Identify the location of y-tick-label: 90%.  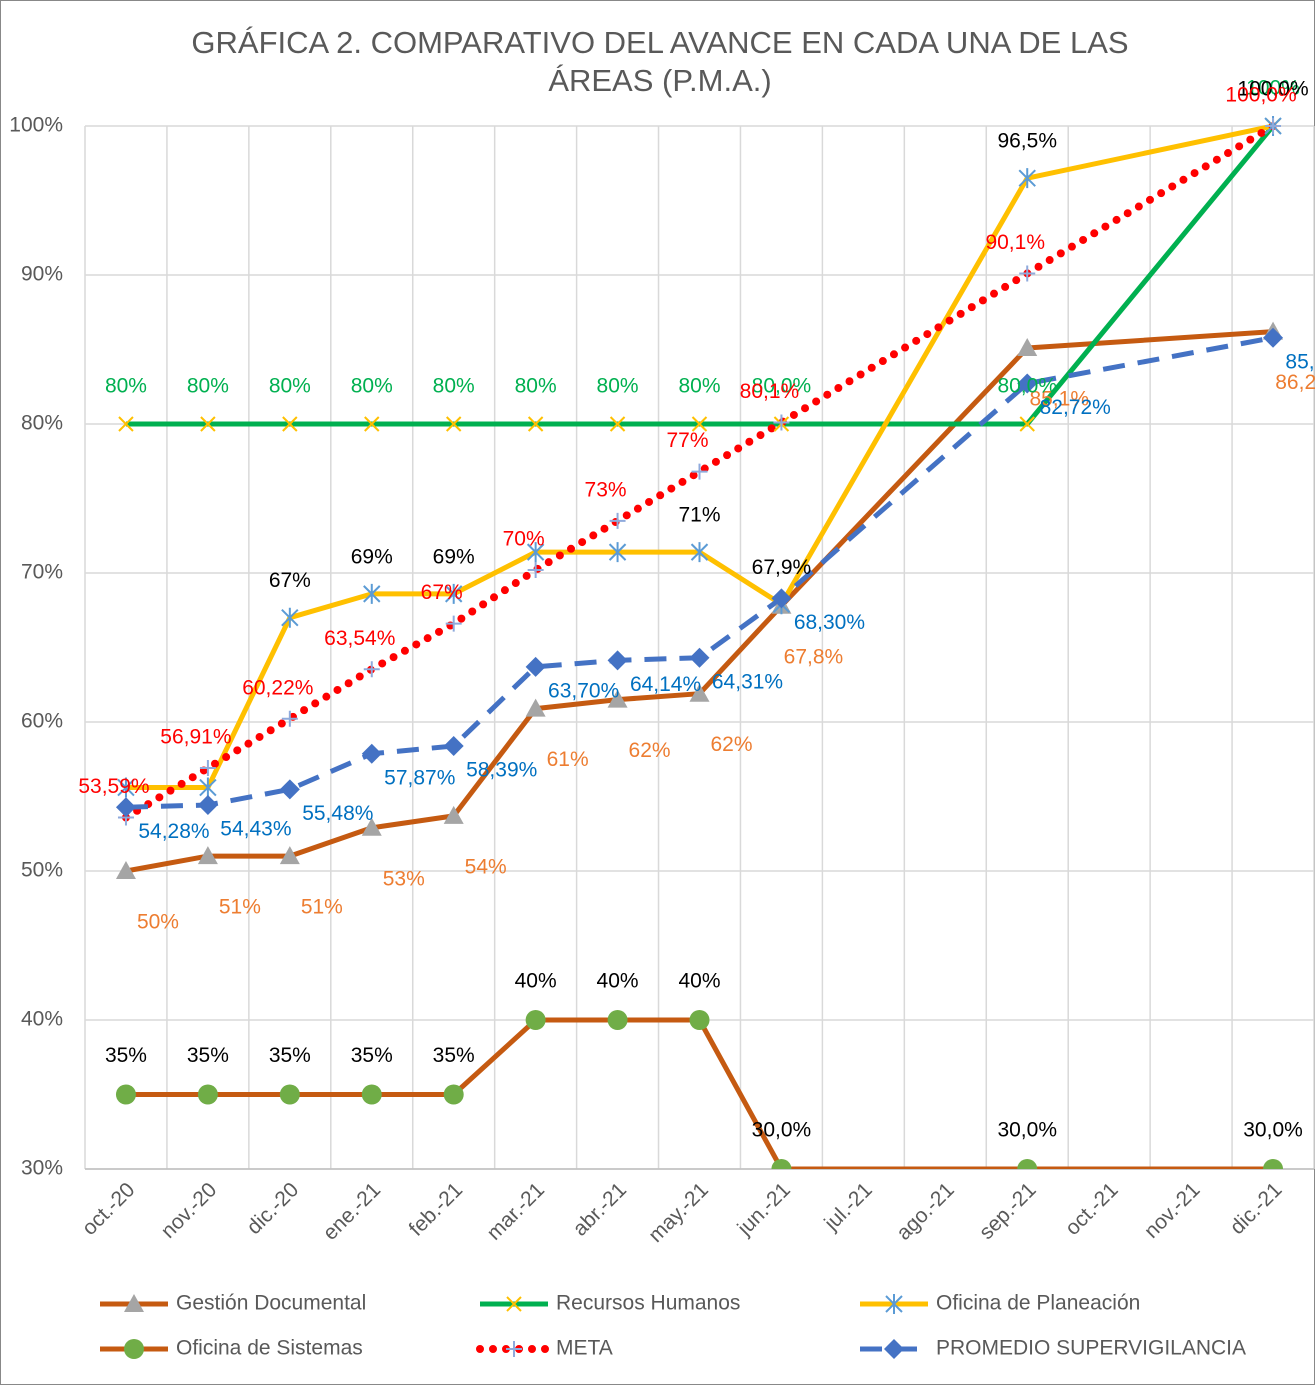
(42, 274).